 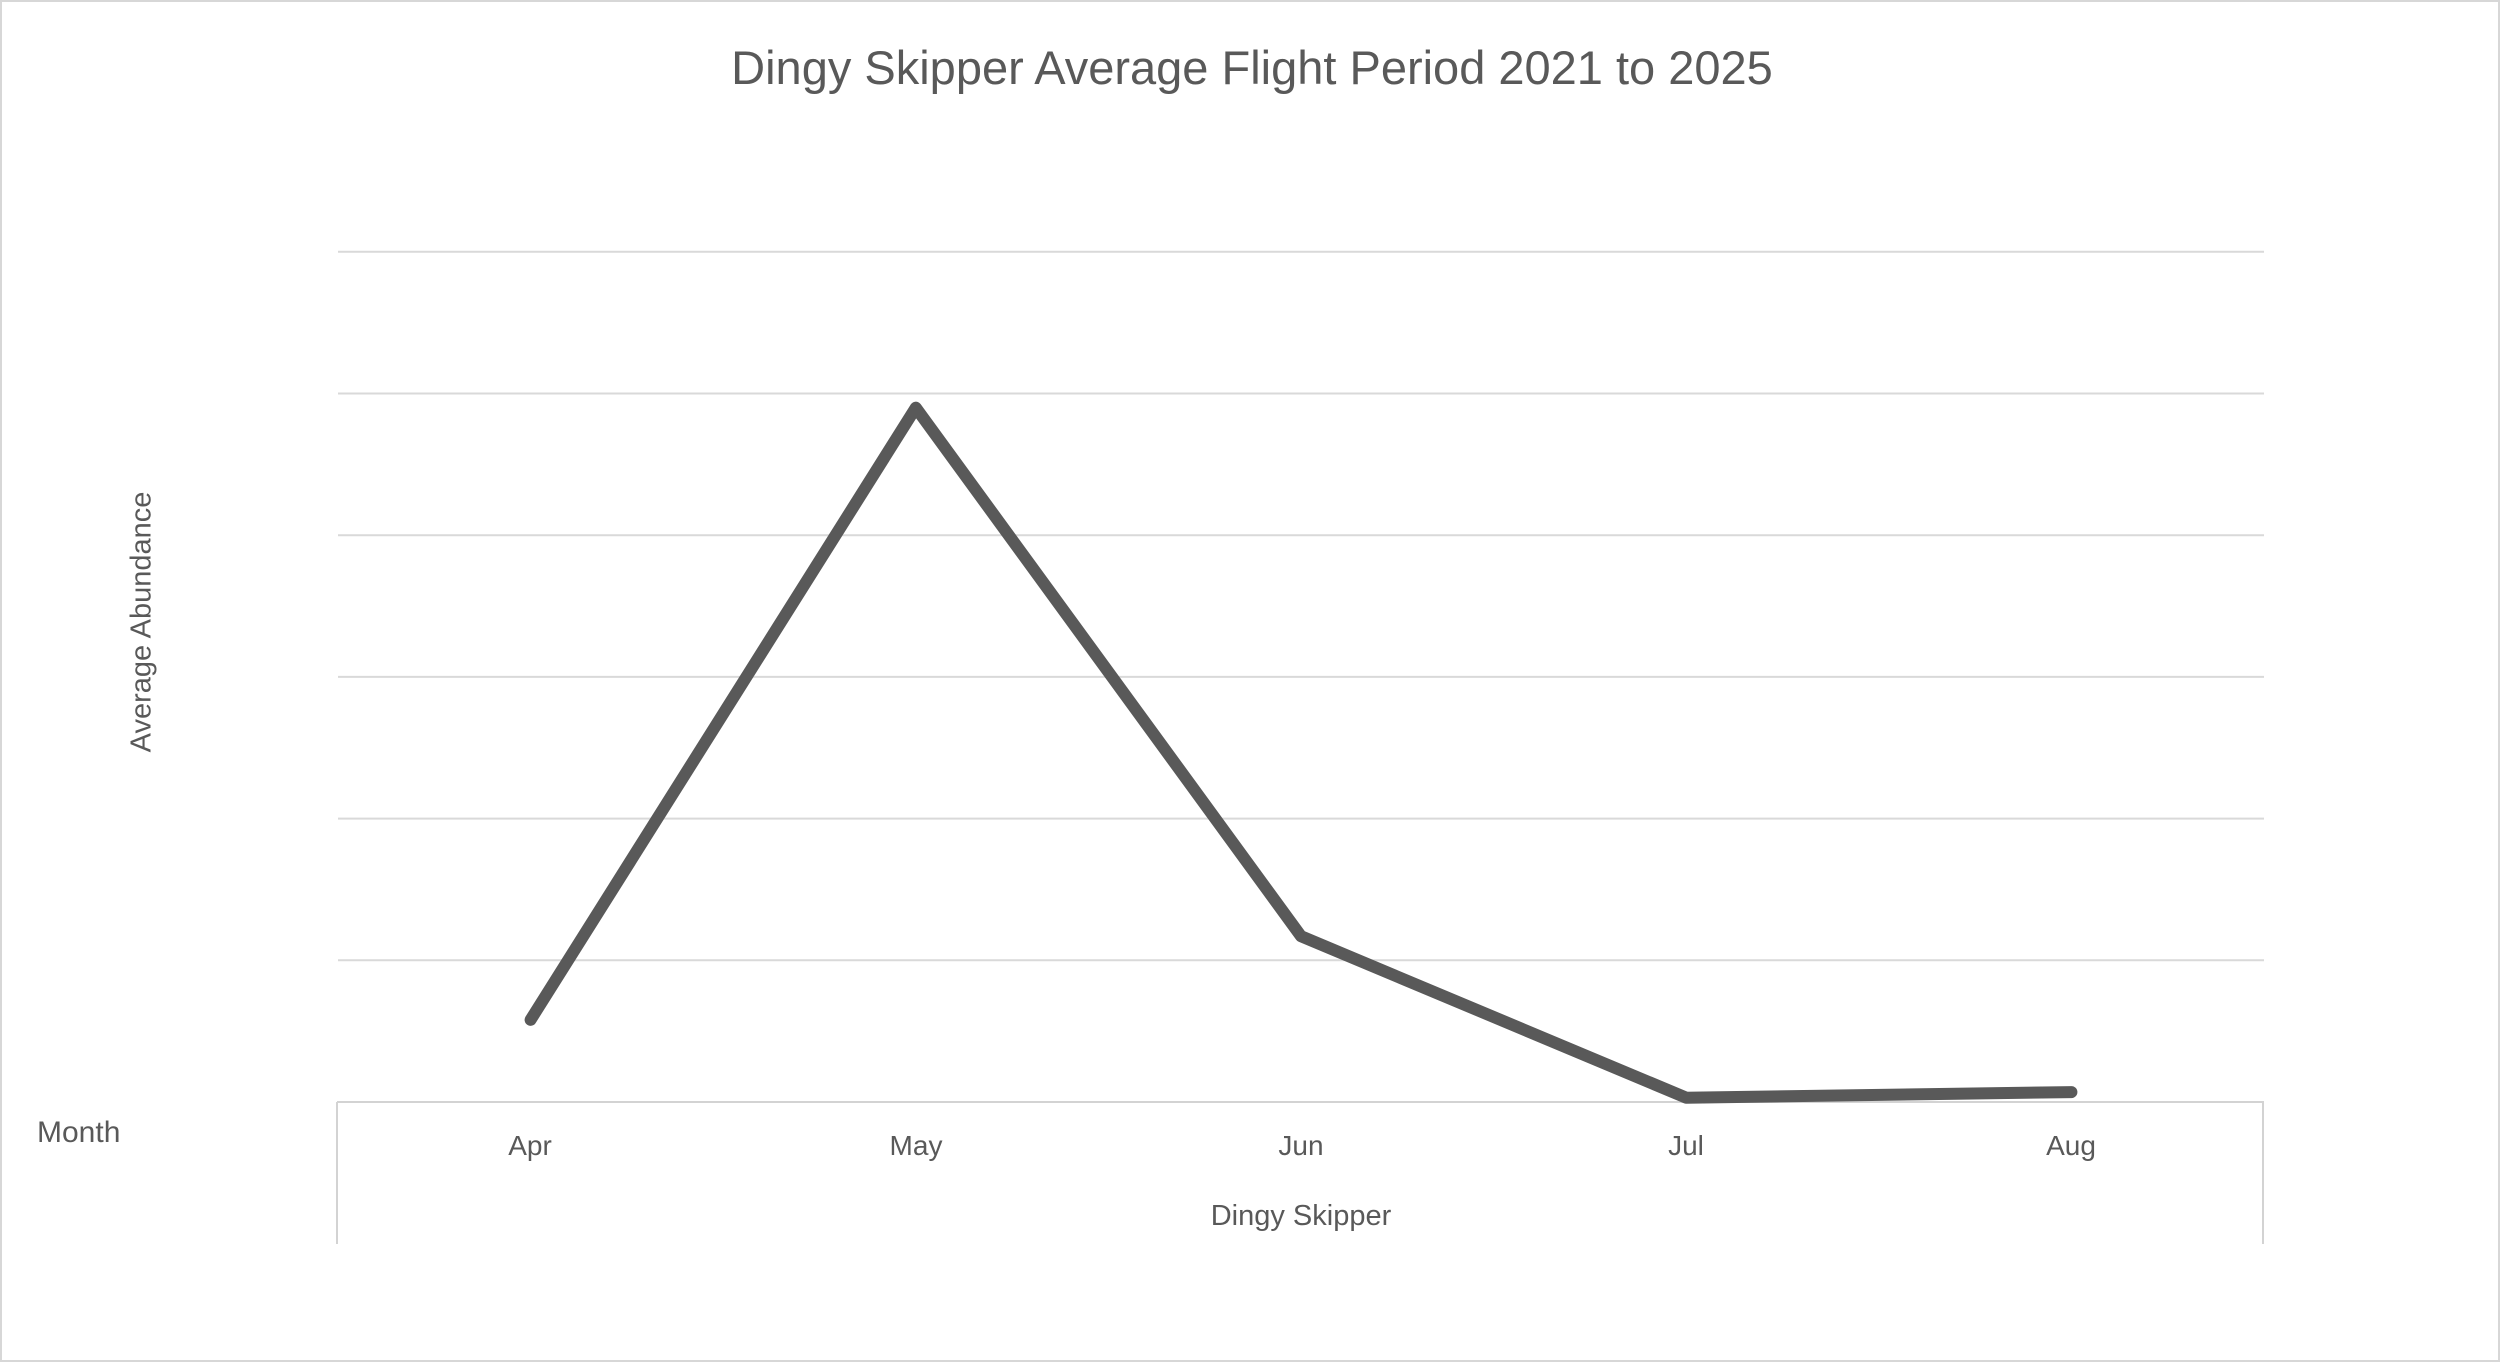 What do you see at coordinates (1686, 1145) in the screenshot?
I see `category-label-jul: Jul` at bounding box center [1686, 1145].